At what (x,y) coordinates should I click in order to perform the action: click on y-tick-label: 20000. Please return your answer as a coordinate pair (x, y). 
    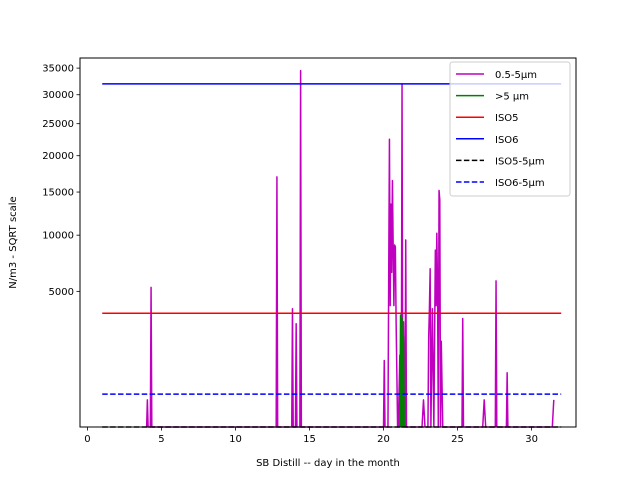
    Looking at the image, I should click on (58, 156).